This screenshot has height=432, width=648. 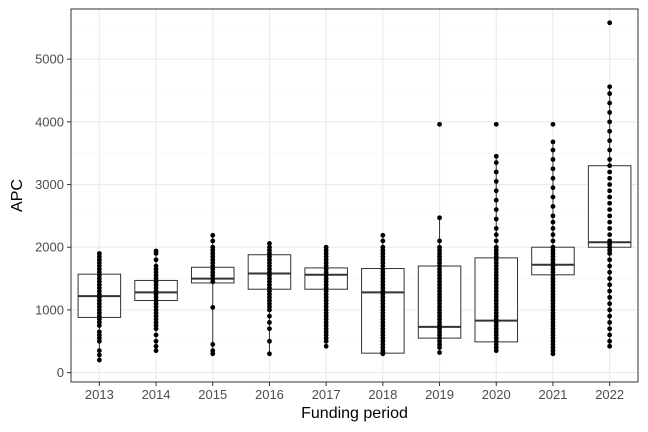 I want to click on x-tick-label: 2022, so click(x=609, y=394).